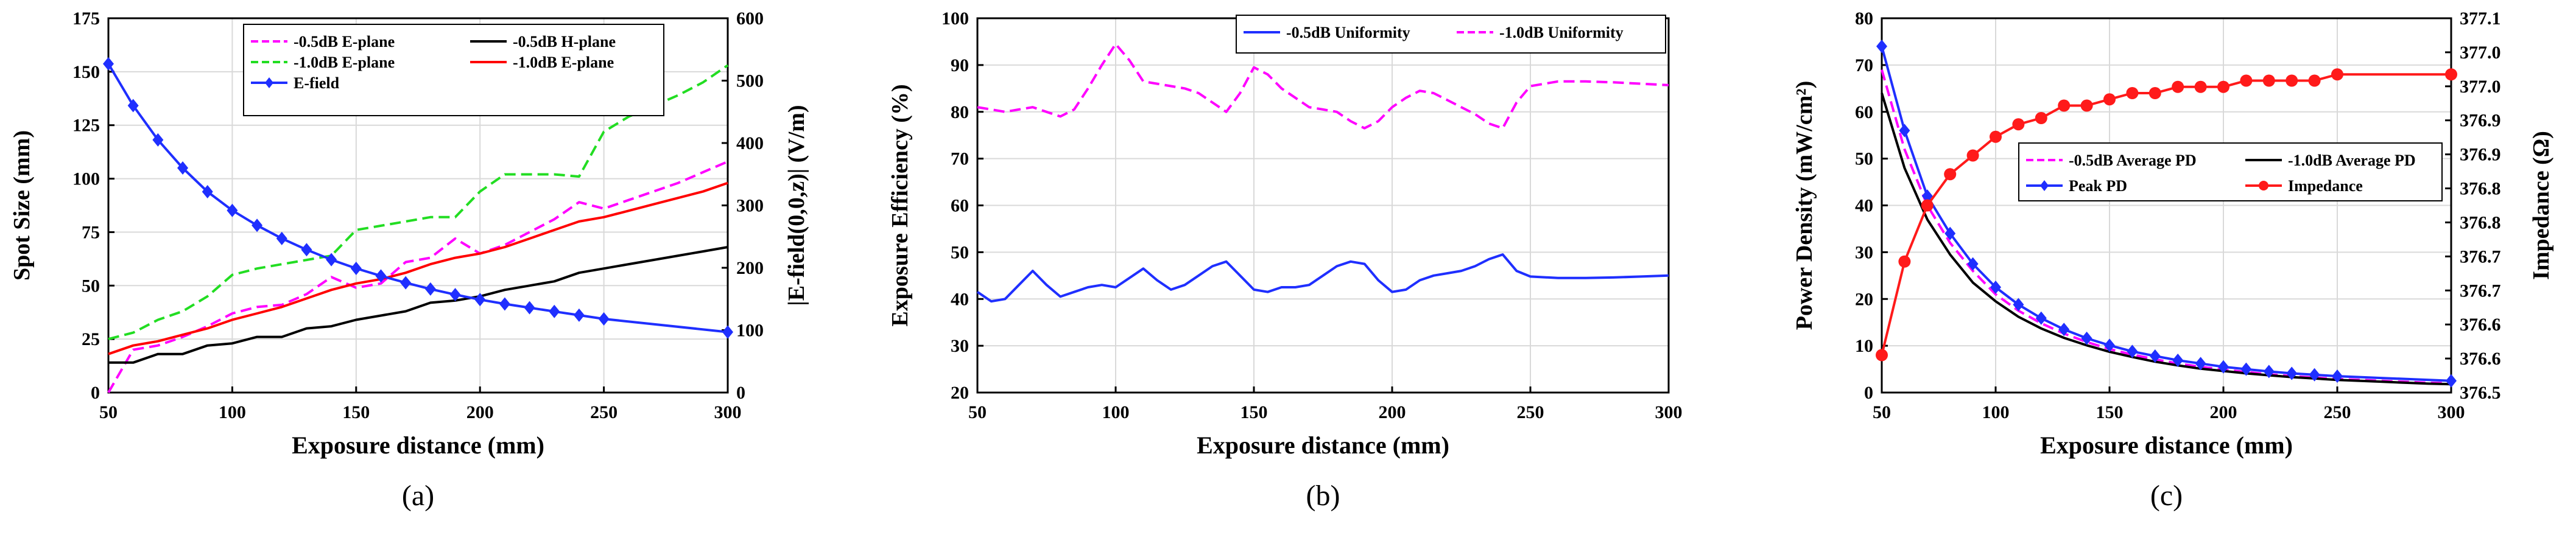 The image size is (2576, 538). What do you see at coordinates (955, 19) in the screenshot?
I see `y-tick-label: 100` at bounding box center [955, 19].